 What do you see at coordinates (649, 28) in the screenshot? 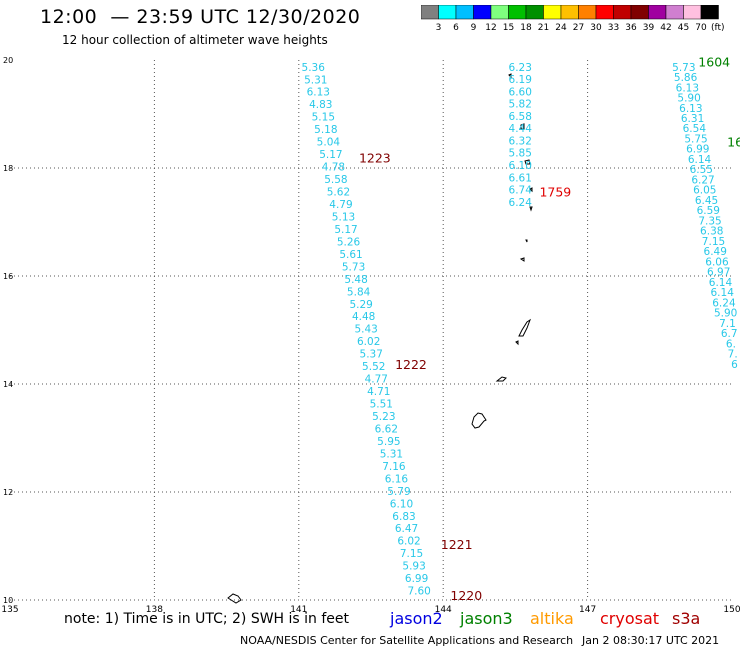
I see `colorbar-label: 39` at bounding box center [649, 28].